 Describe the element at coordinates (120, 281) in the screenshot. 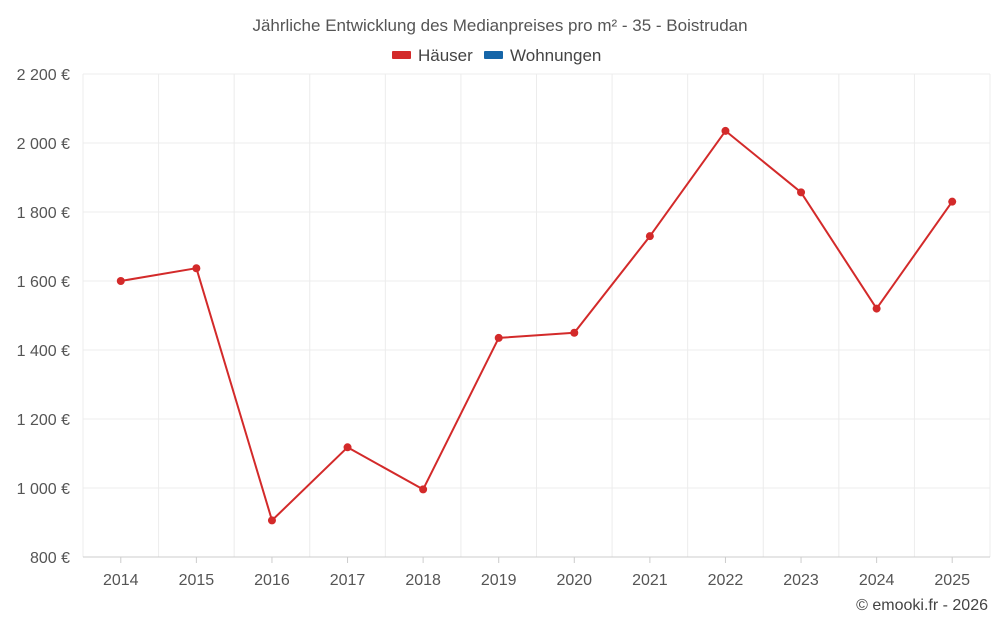

I see `data-point-2014` at that location.